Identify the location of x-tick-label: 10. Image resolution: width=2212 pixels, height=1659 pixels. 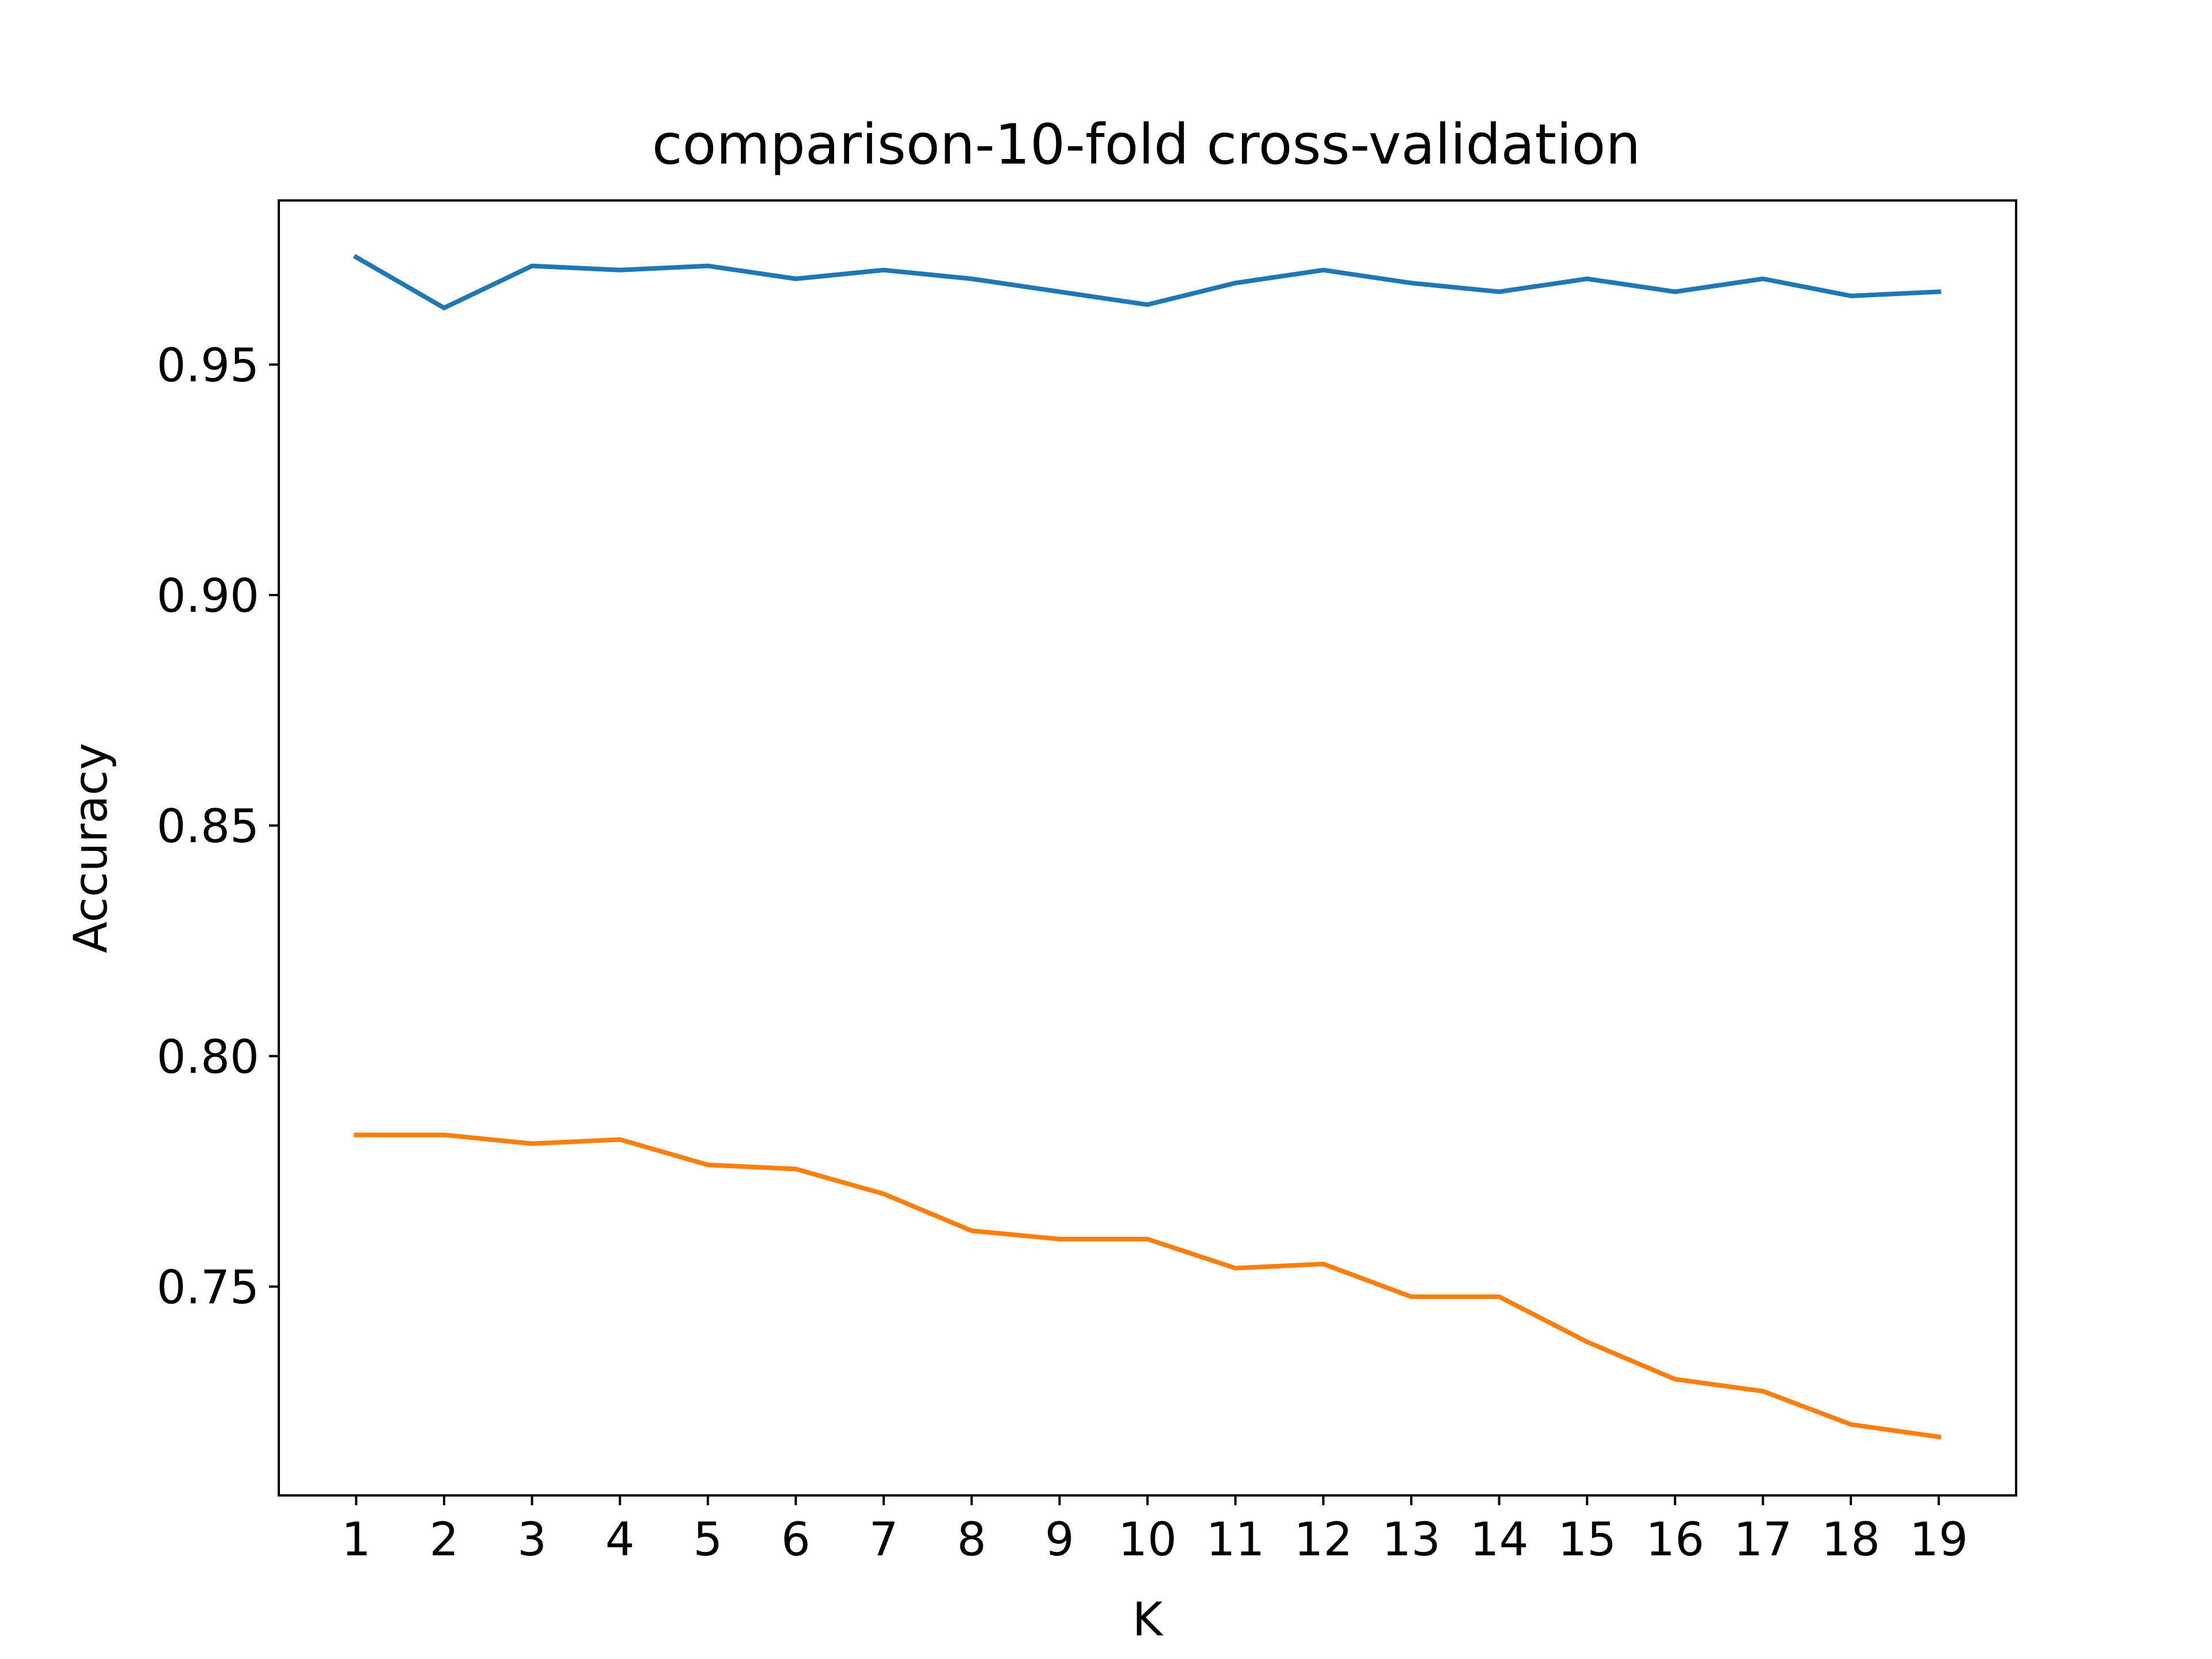
(1147, 1539).